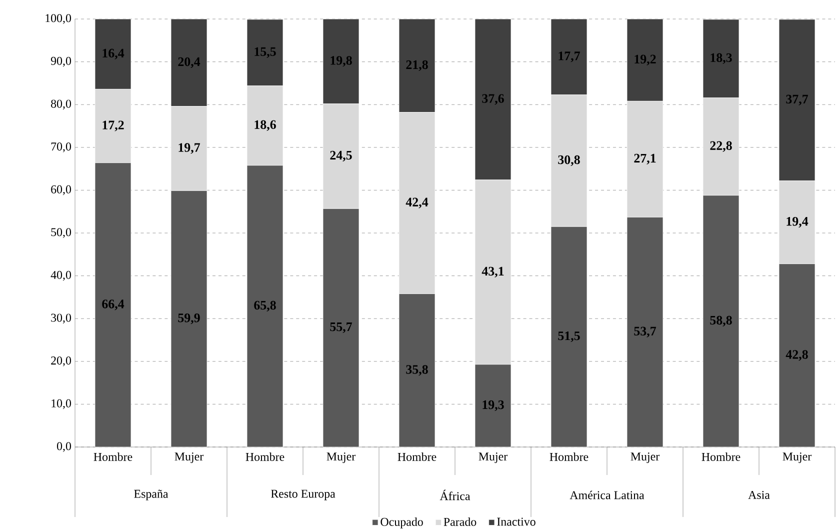 The width and height of the screenshot is (838, 532). Describe the element at coordinates (61, 105) in the screenshot. I see `y-tick-label: 80,0` at that location.